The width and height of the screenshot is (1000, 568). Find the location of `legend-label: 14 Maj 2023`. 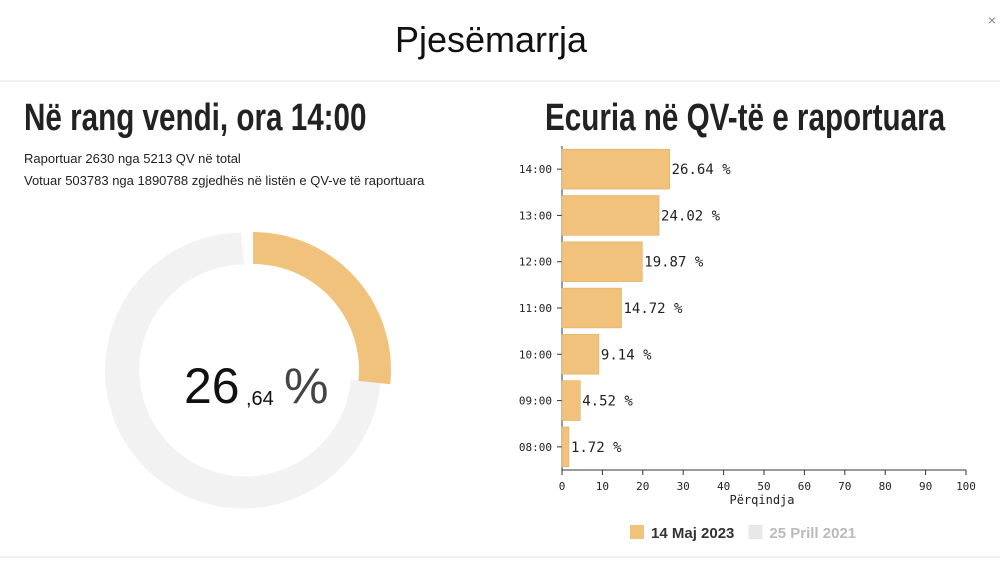

legend-label: 14 Maj 2023 is located at coordinates (692, 533).